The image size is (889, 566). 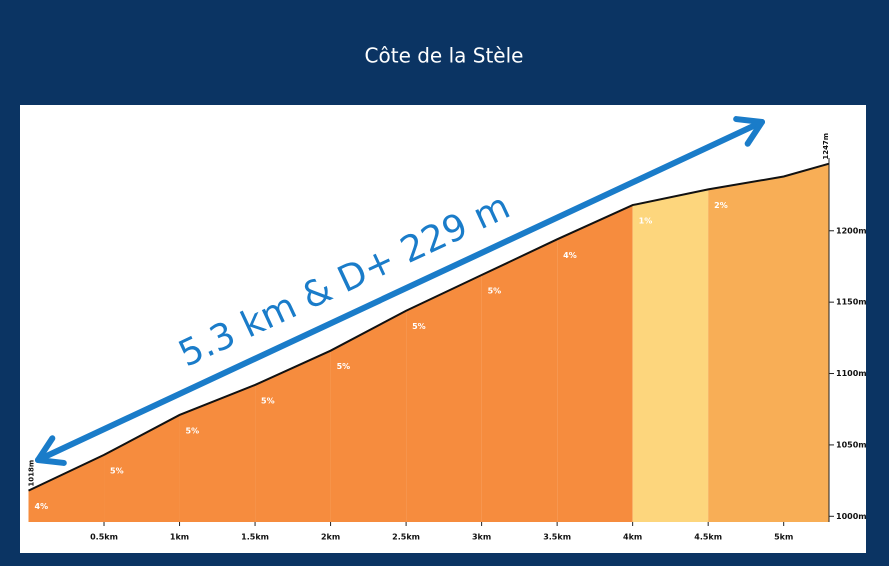 I want to click on x-tick-label: 2km, so click(x=330, y=537).